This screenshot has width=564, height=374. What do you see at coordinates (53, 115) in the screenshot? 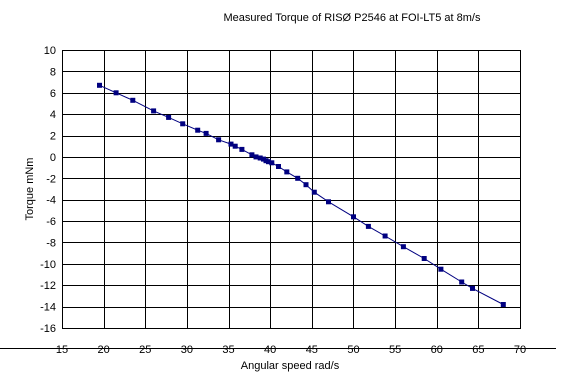
I see `y-tick-label-3: 4` at bounding box center [53, 115].